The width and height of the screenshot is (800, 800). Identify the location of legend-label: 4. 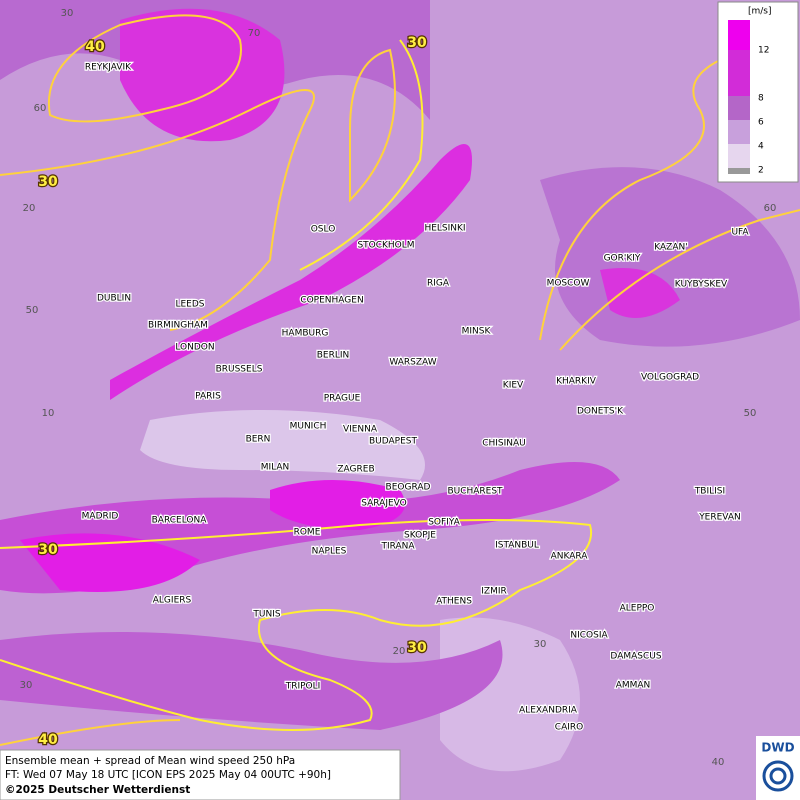
(761, 147).